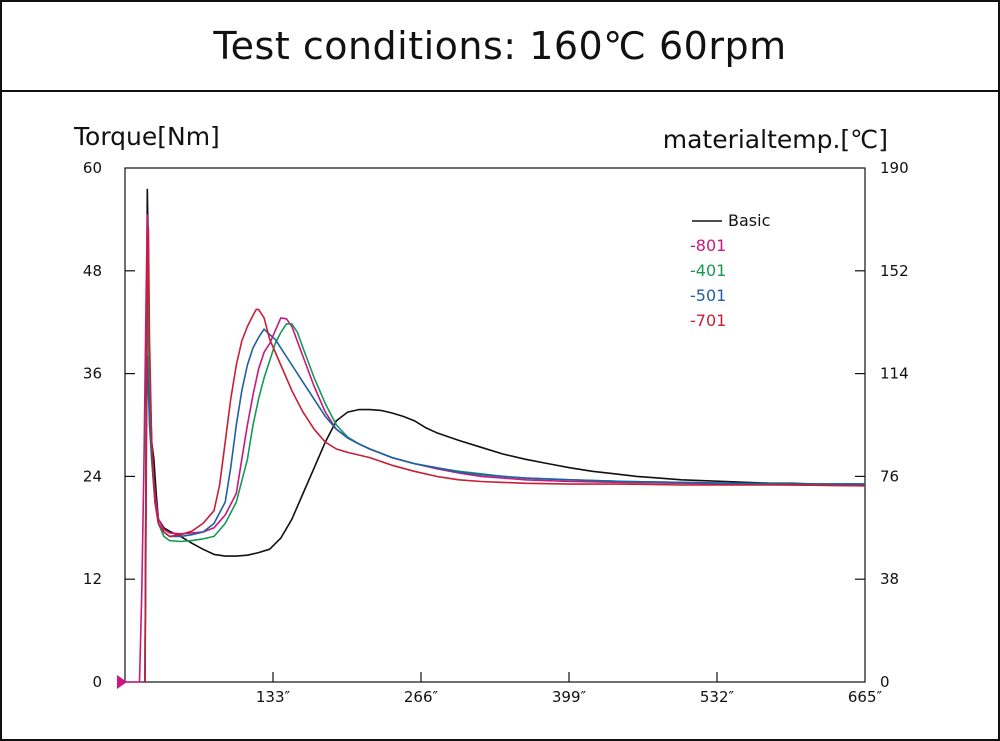 This screenshot has width=1000, height=741. What do you see at coordinates (146, 136) in the screenshot?
I see `y-axis-label: Torque[Nm]` at bounding box center [146, 136].